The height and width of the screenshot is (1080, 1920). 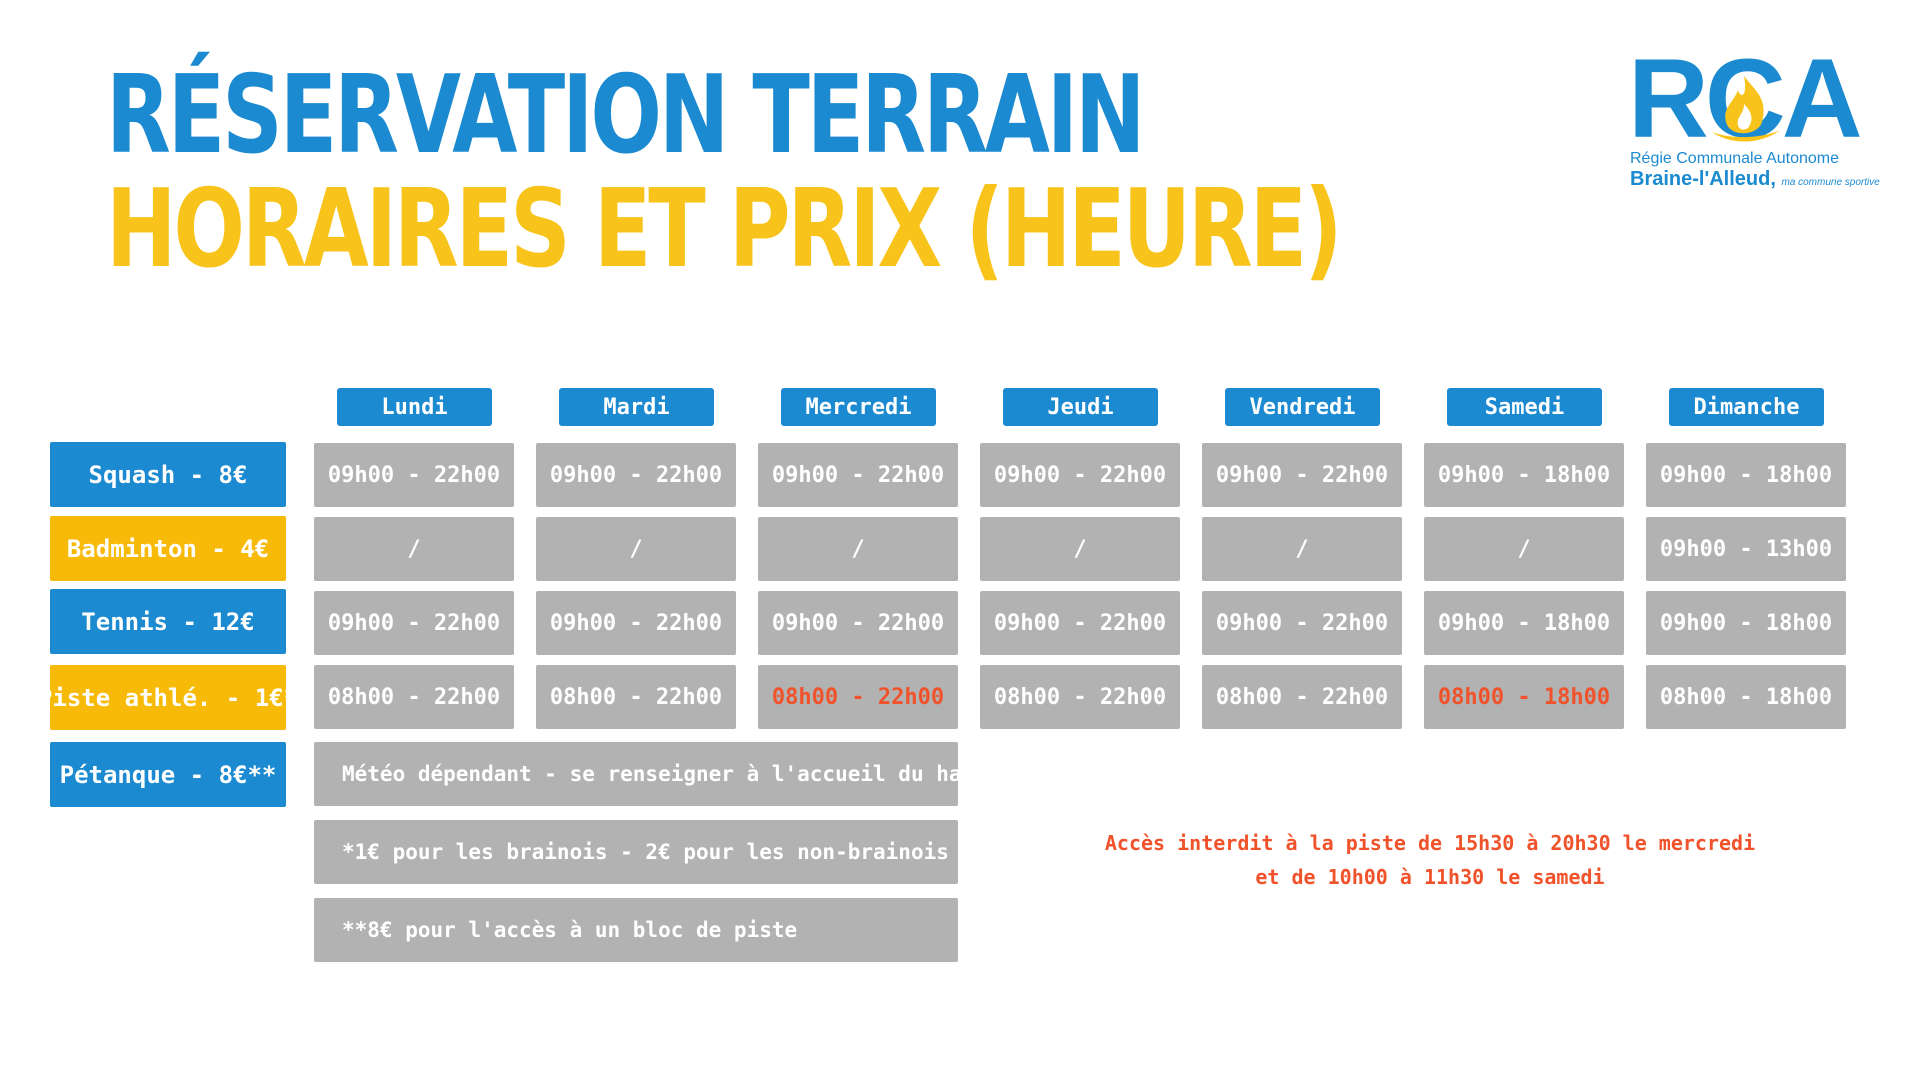 What do you see at coordinates (1746, 407) in the screenshot?
I see `day-header-dimanche: Dimanche` at bounding box center [1746, 407].